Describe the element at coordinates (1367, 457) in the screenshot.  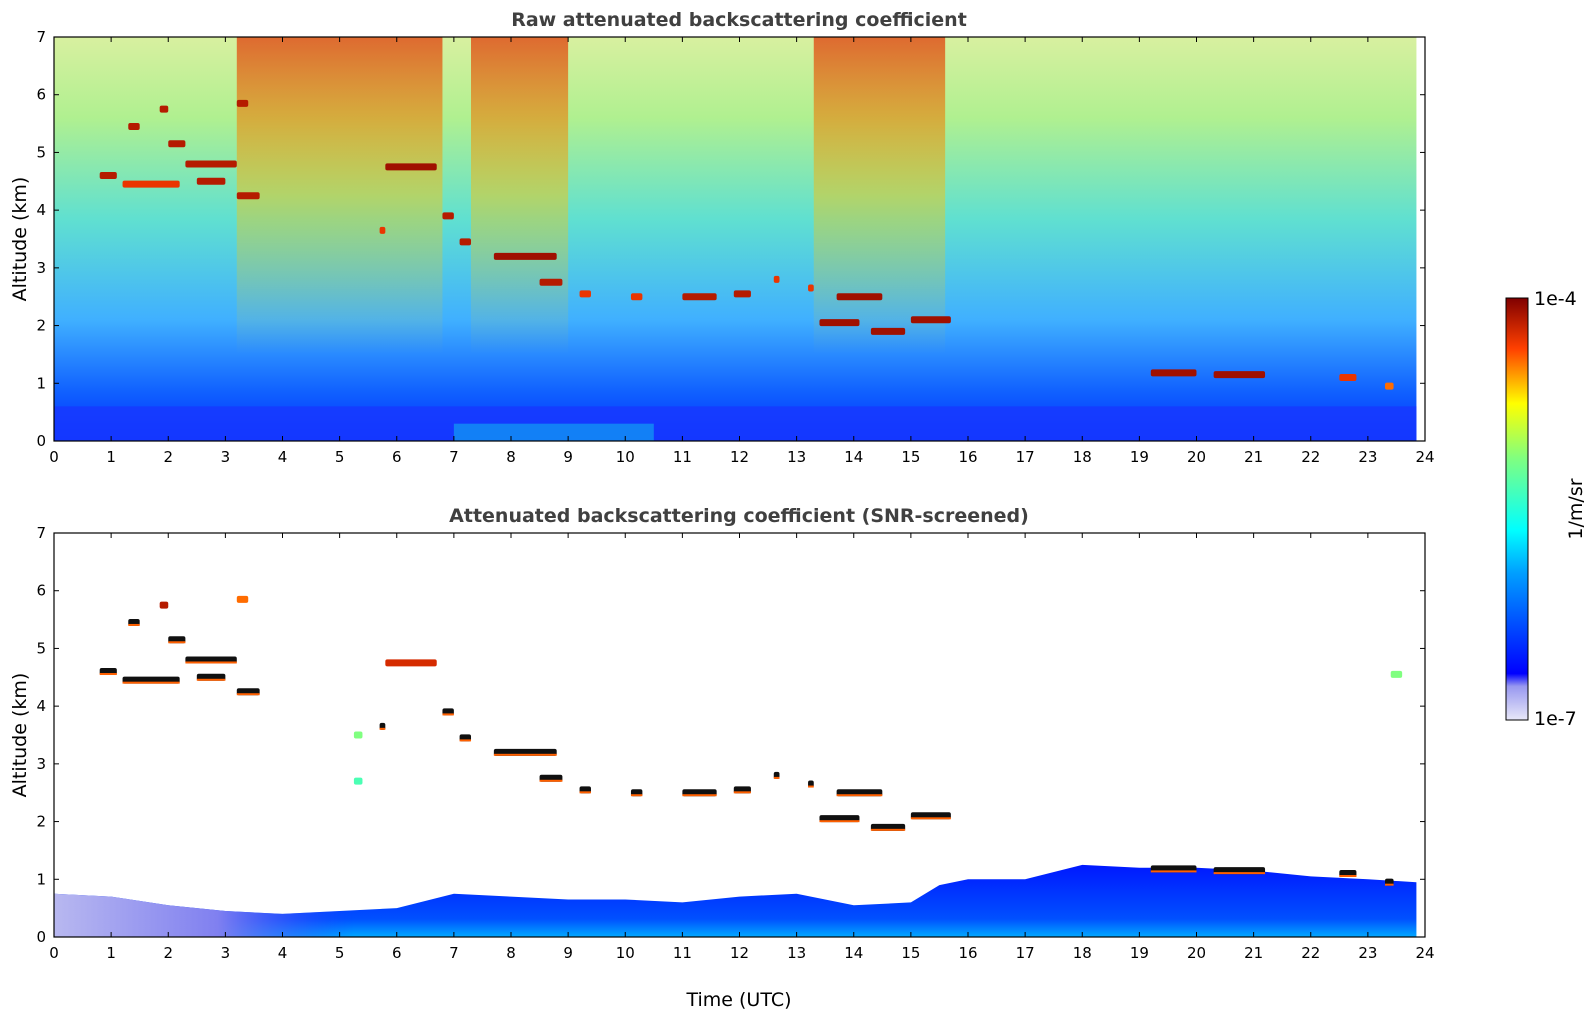
I see `x-tick-label: 23` at that location.